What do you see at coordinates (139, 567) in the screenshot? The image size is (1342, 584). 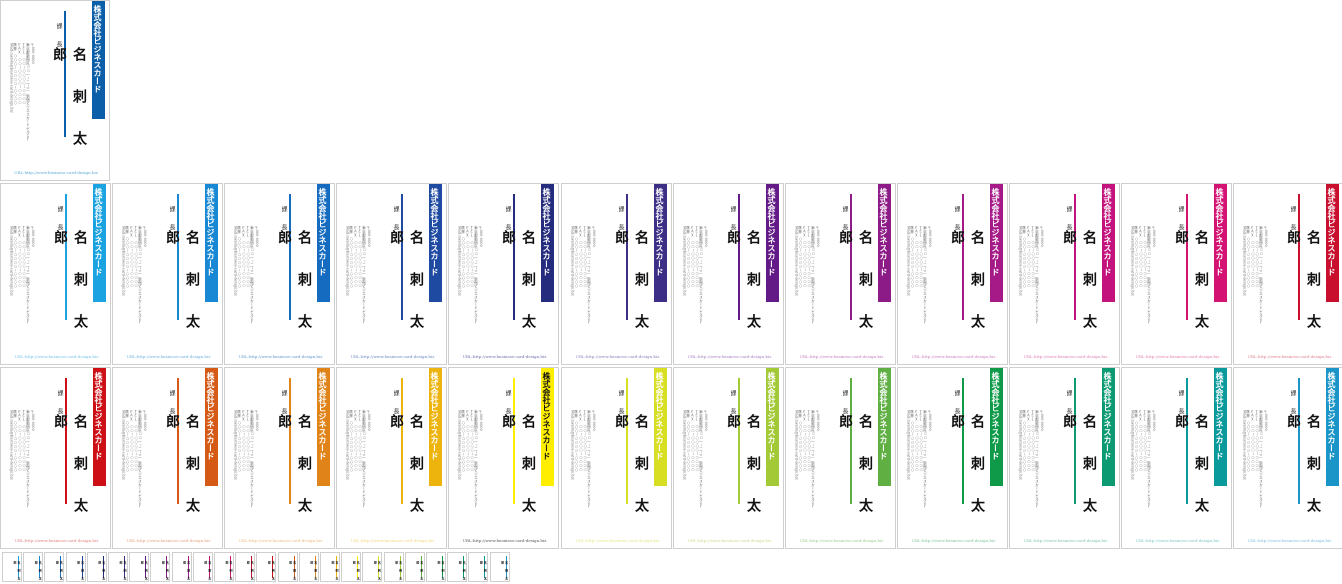 I see `business-card-thumb-7: 名 刺 太 郎` at bounding box center [139, 567].